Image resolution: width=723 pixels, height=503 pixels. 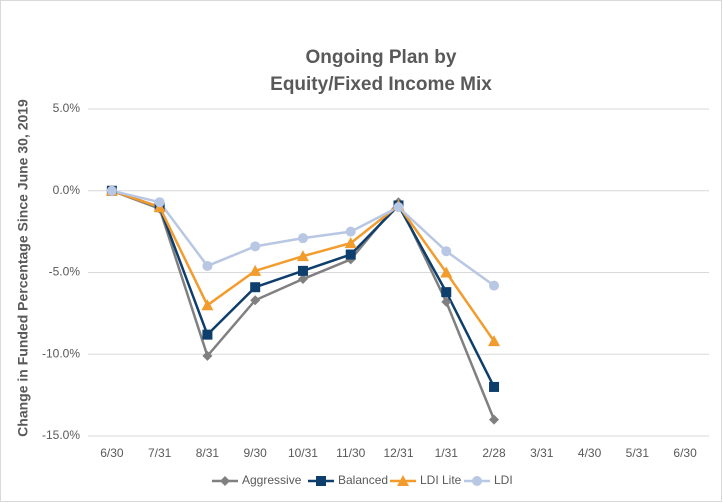 What do you see at coordinates (638, 453) in the screenshot?
I see `x-tick-label: 5/31` at bounding box center [638, 453].